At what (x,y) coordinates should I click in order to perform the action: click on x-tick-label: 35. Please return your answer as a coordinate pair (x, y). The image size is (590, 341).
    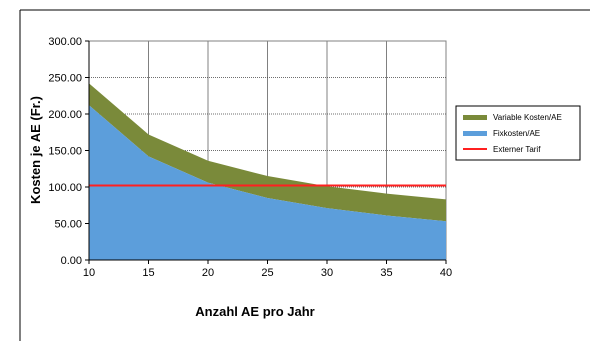
    Looking at the image, I should click on (386, 273).